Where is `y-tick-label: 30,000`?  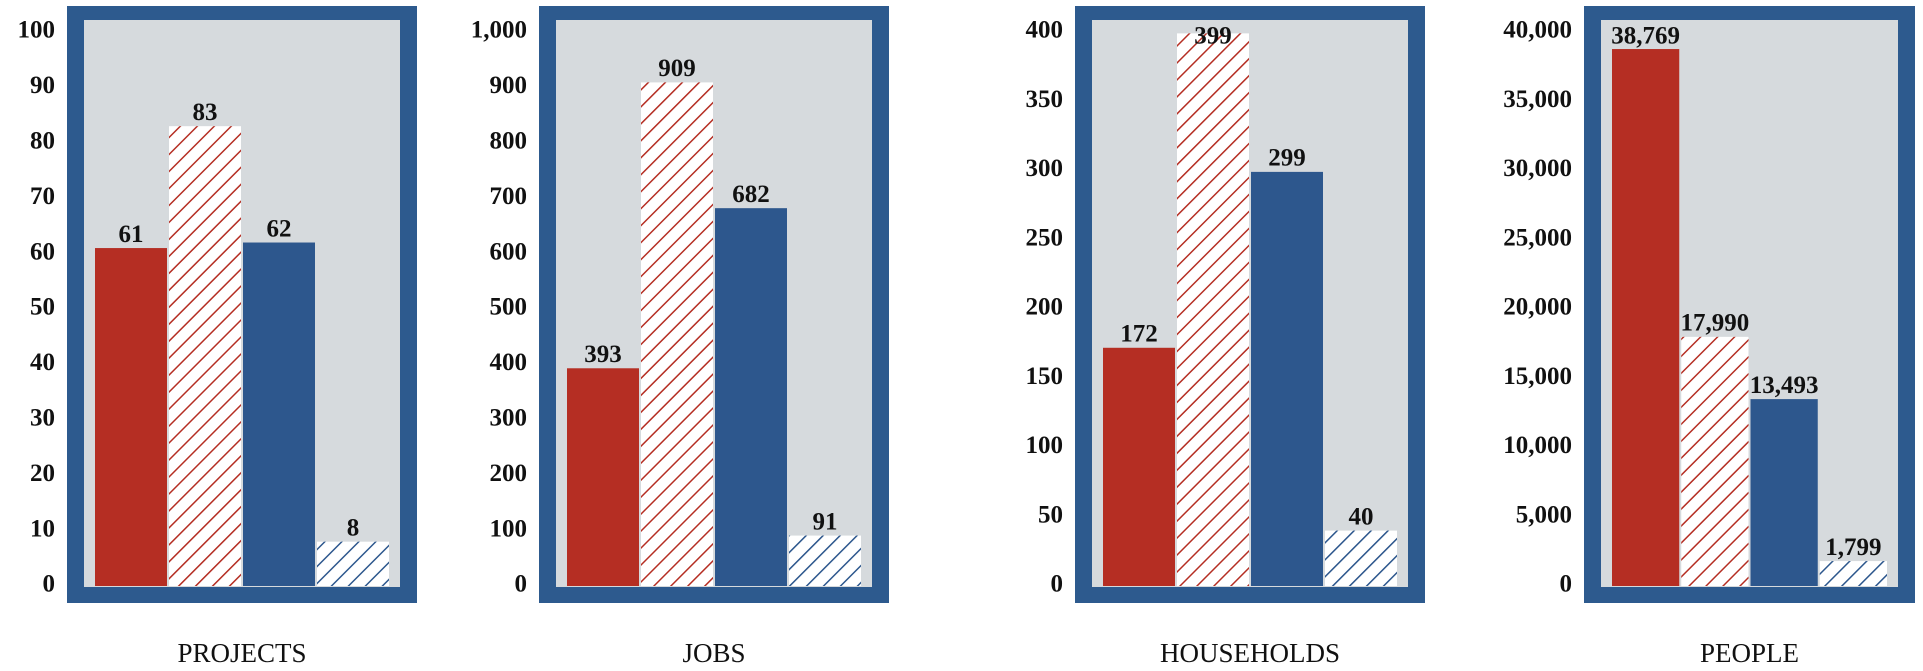 y-tick-label: 30,000 is located at coordinates (1537, 168).